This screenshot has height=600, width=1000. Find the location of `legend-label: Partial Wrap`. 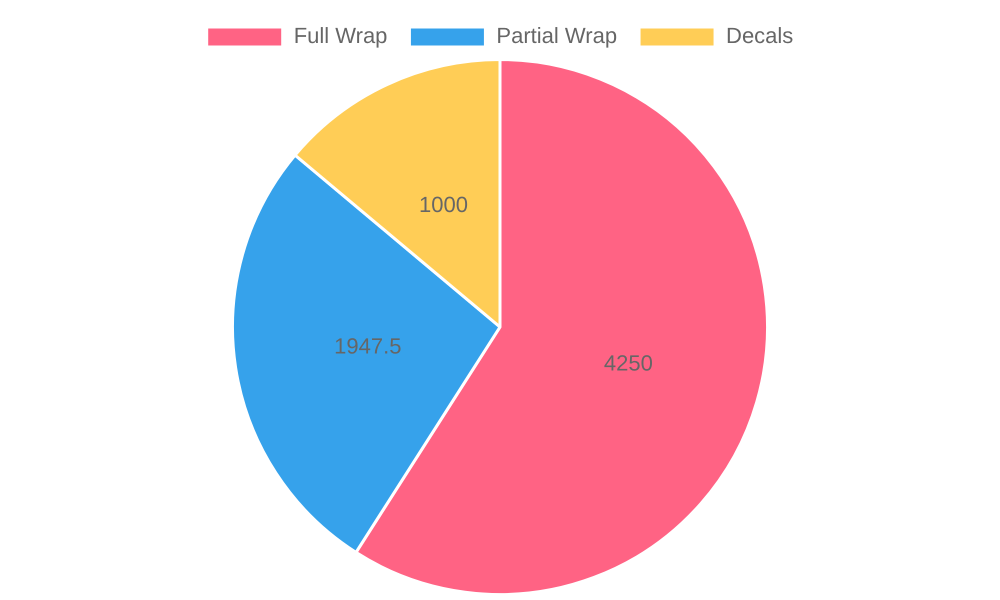

legend-label: Partial Wrap is located at coordinates (557, 35).